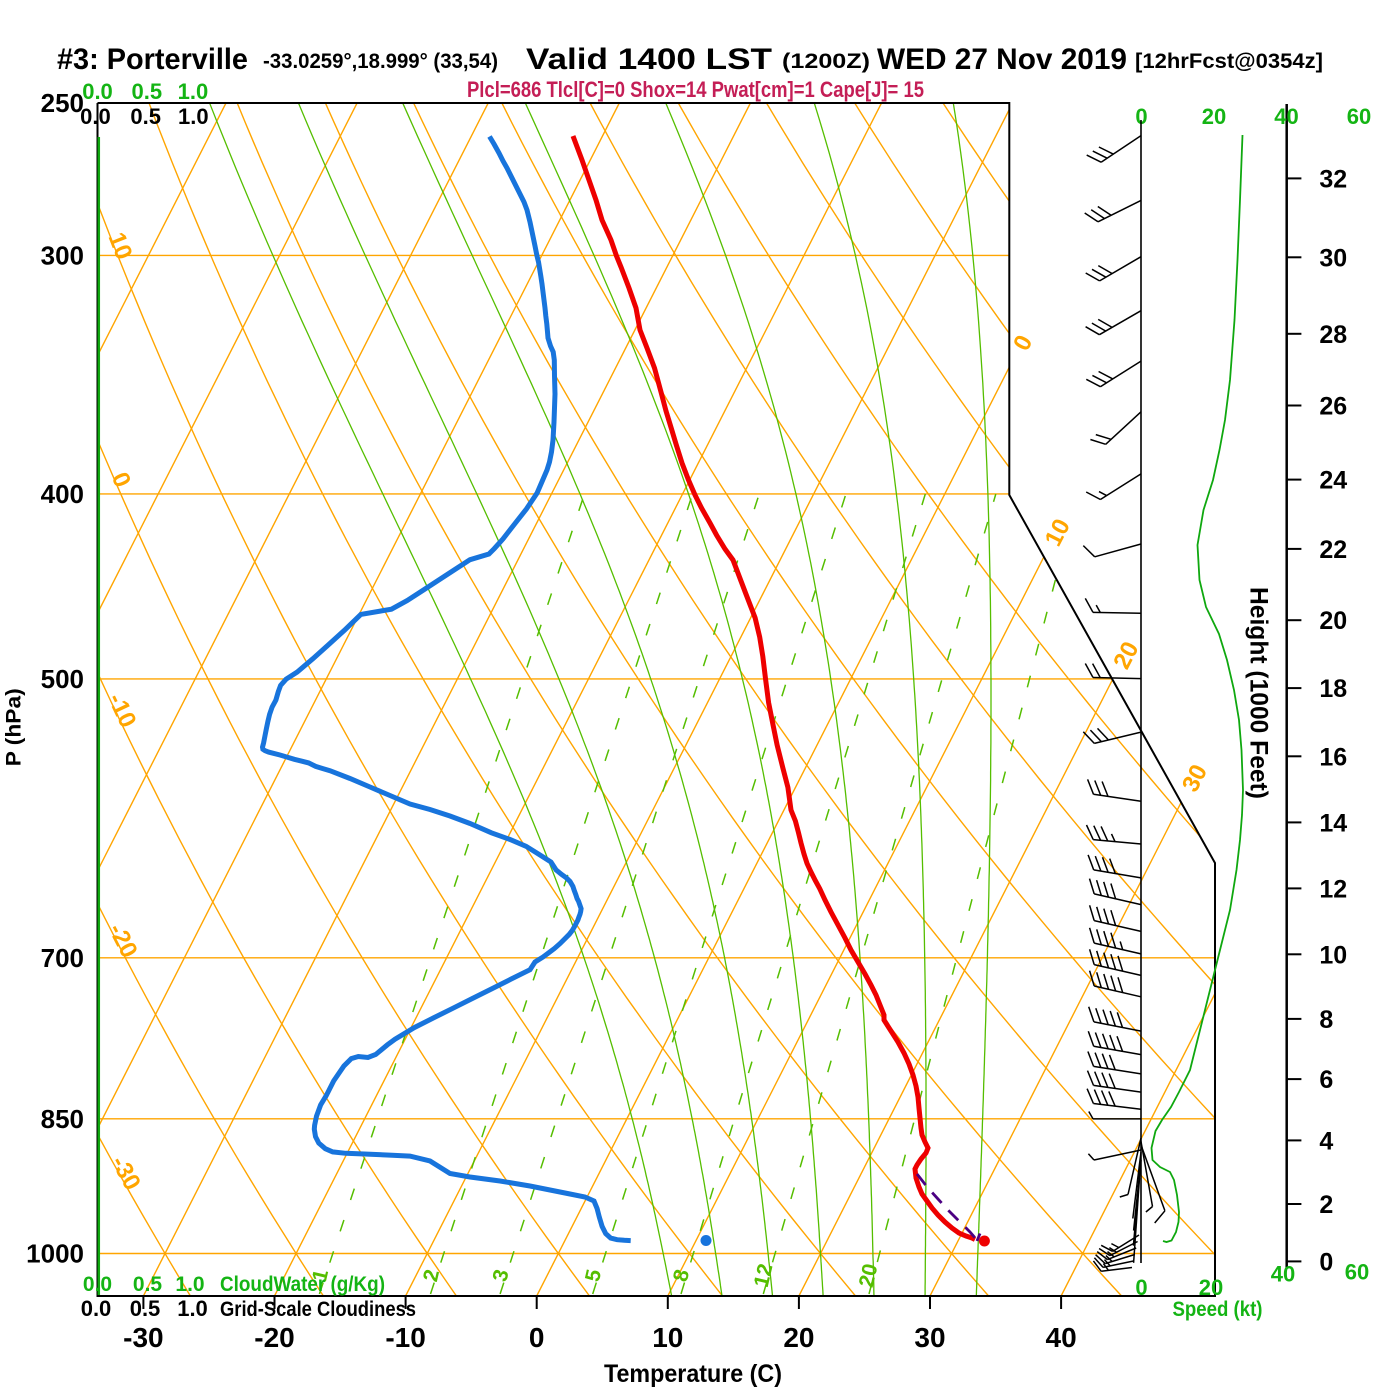 Image resolution: width=1400 pixels, height=1400 pixels. Describe the element at coordinates (380, 61) in the screenshot. I see `svg-text: -33.0259°,18.999° (33,54)` at that location.